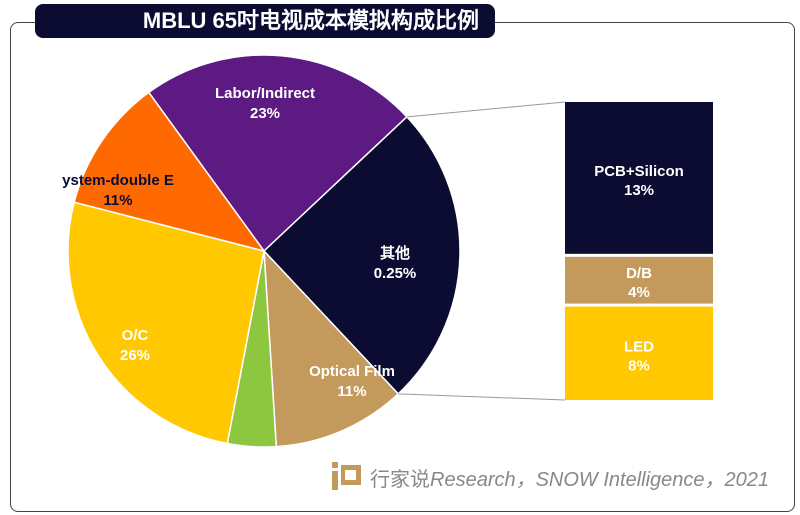 The width and height of the screenshot is (800, 515). I want to click on slice-value-label: 0.25%, so click(395, 273).